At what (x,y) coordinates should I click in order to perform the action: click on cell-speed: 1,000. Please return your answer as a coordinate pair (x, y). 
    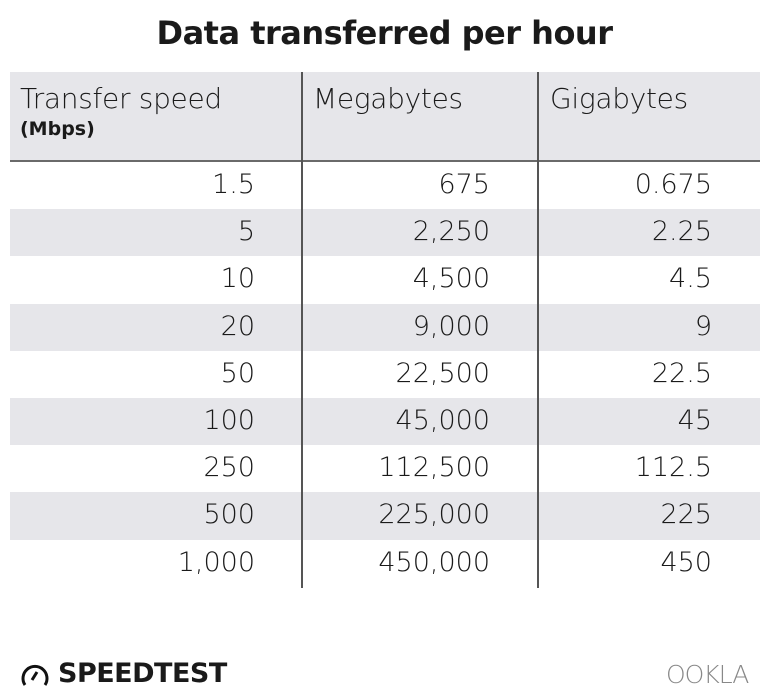
    Looking at the image, I should click on (216, 562).